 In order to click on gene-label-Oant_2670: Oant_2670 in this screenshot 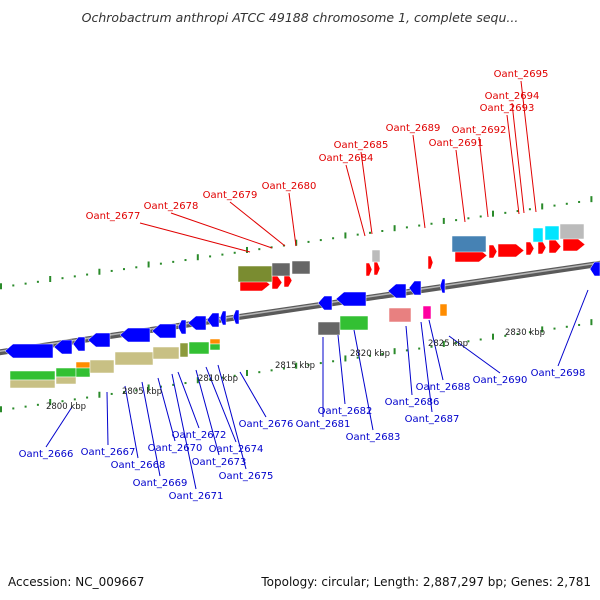, I will do `click(175, 448)`.